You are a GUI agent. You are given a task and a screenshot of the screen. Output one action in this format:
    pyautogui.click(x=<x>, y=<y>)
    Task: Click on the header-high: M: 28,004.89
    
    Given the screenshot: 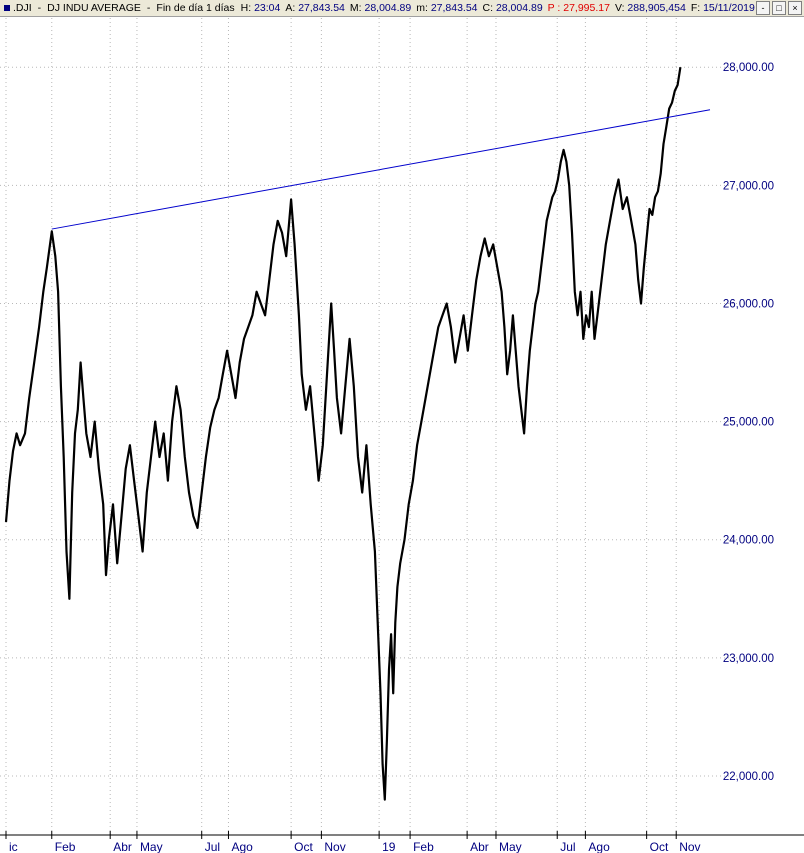 What is the action you would take?
    pyautogui.click(x=383, y=8)
    